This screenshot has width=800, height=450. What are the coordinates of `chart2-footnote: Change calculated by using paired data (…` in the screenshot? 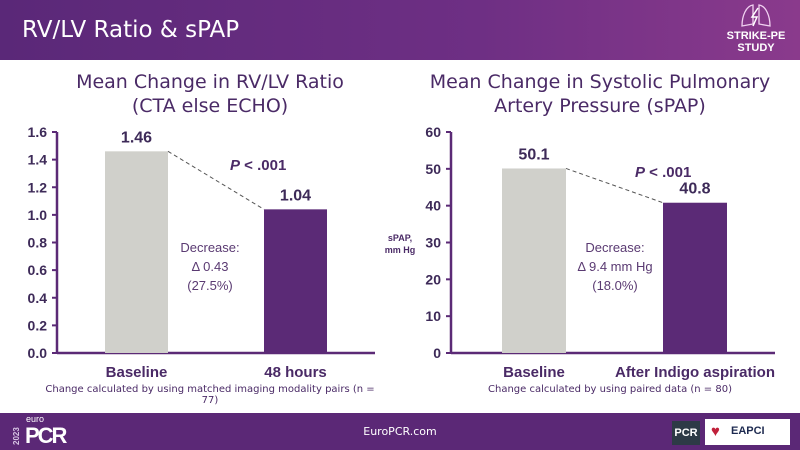 It's located at (610, 389).